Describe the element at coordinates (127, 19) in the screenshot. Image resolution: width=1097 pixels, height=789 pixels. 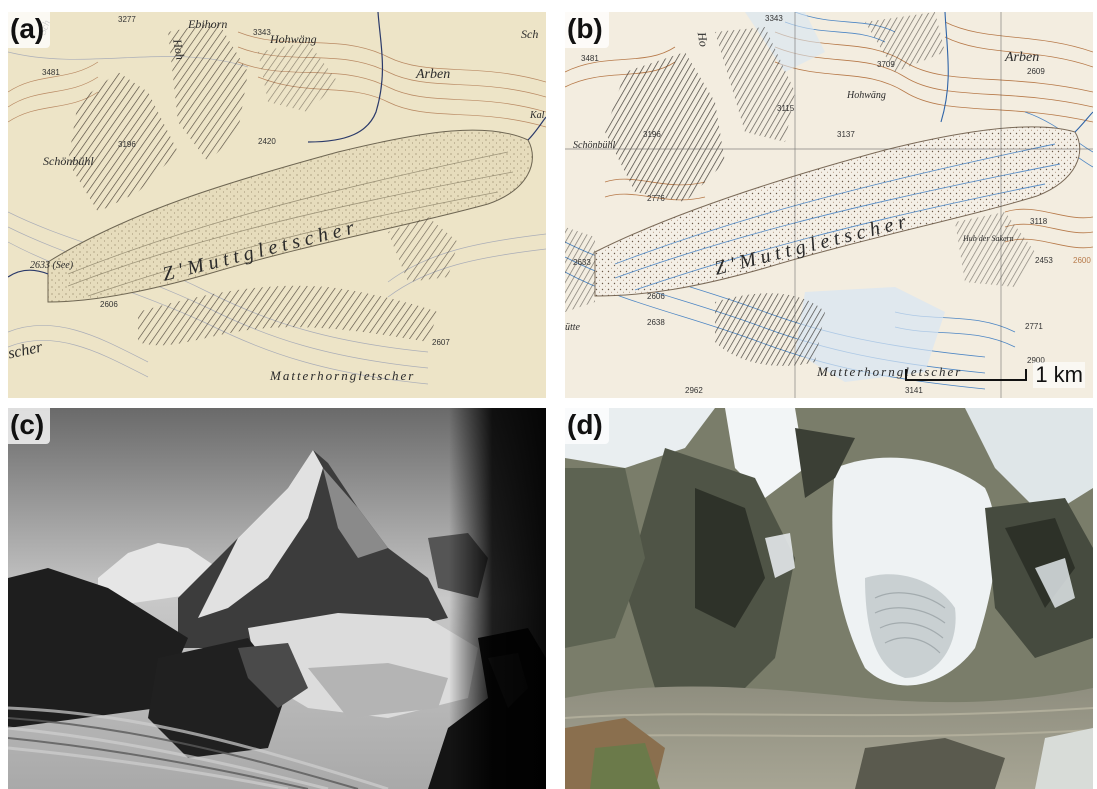
I see `elev-3277: 3277` at that location.